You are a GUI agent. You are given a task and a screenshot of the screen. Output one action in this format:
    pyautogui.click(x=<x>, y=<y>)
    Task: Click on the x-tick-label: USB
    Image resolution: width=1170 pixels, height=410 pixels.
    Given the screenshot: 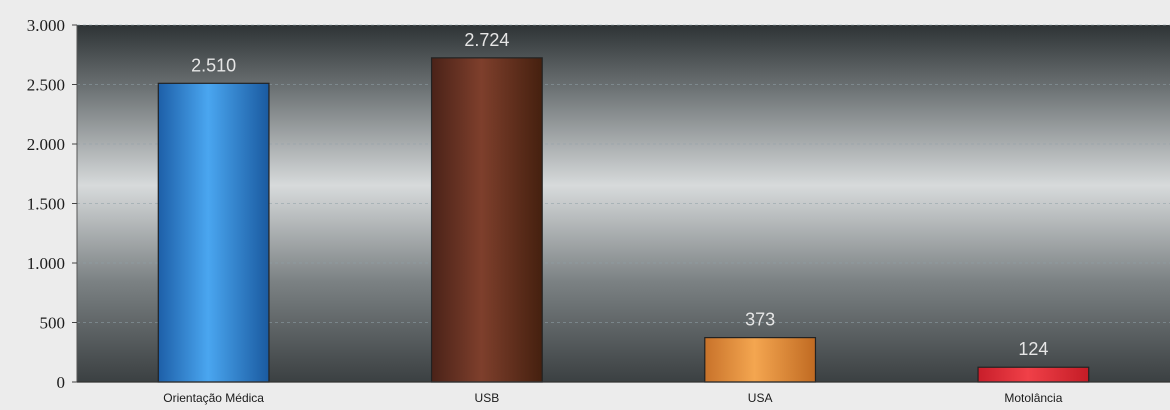 What is the action you would take?
    pyautogui.click(x=487, y=398)
    